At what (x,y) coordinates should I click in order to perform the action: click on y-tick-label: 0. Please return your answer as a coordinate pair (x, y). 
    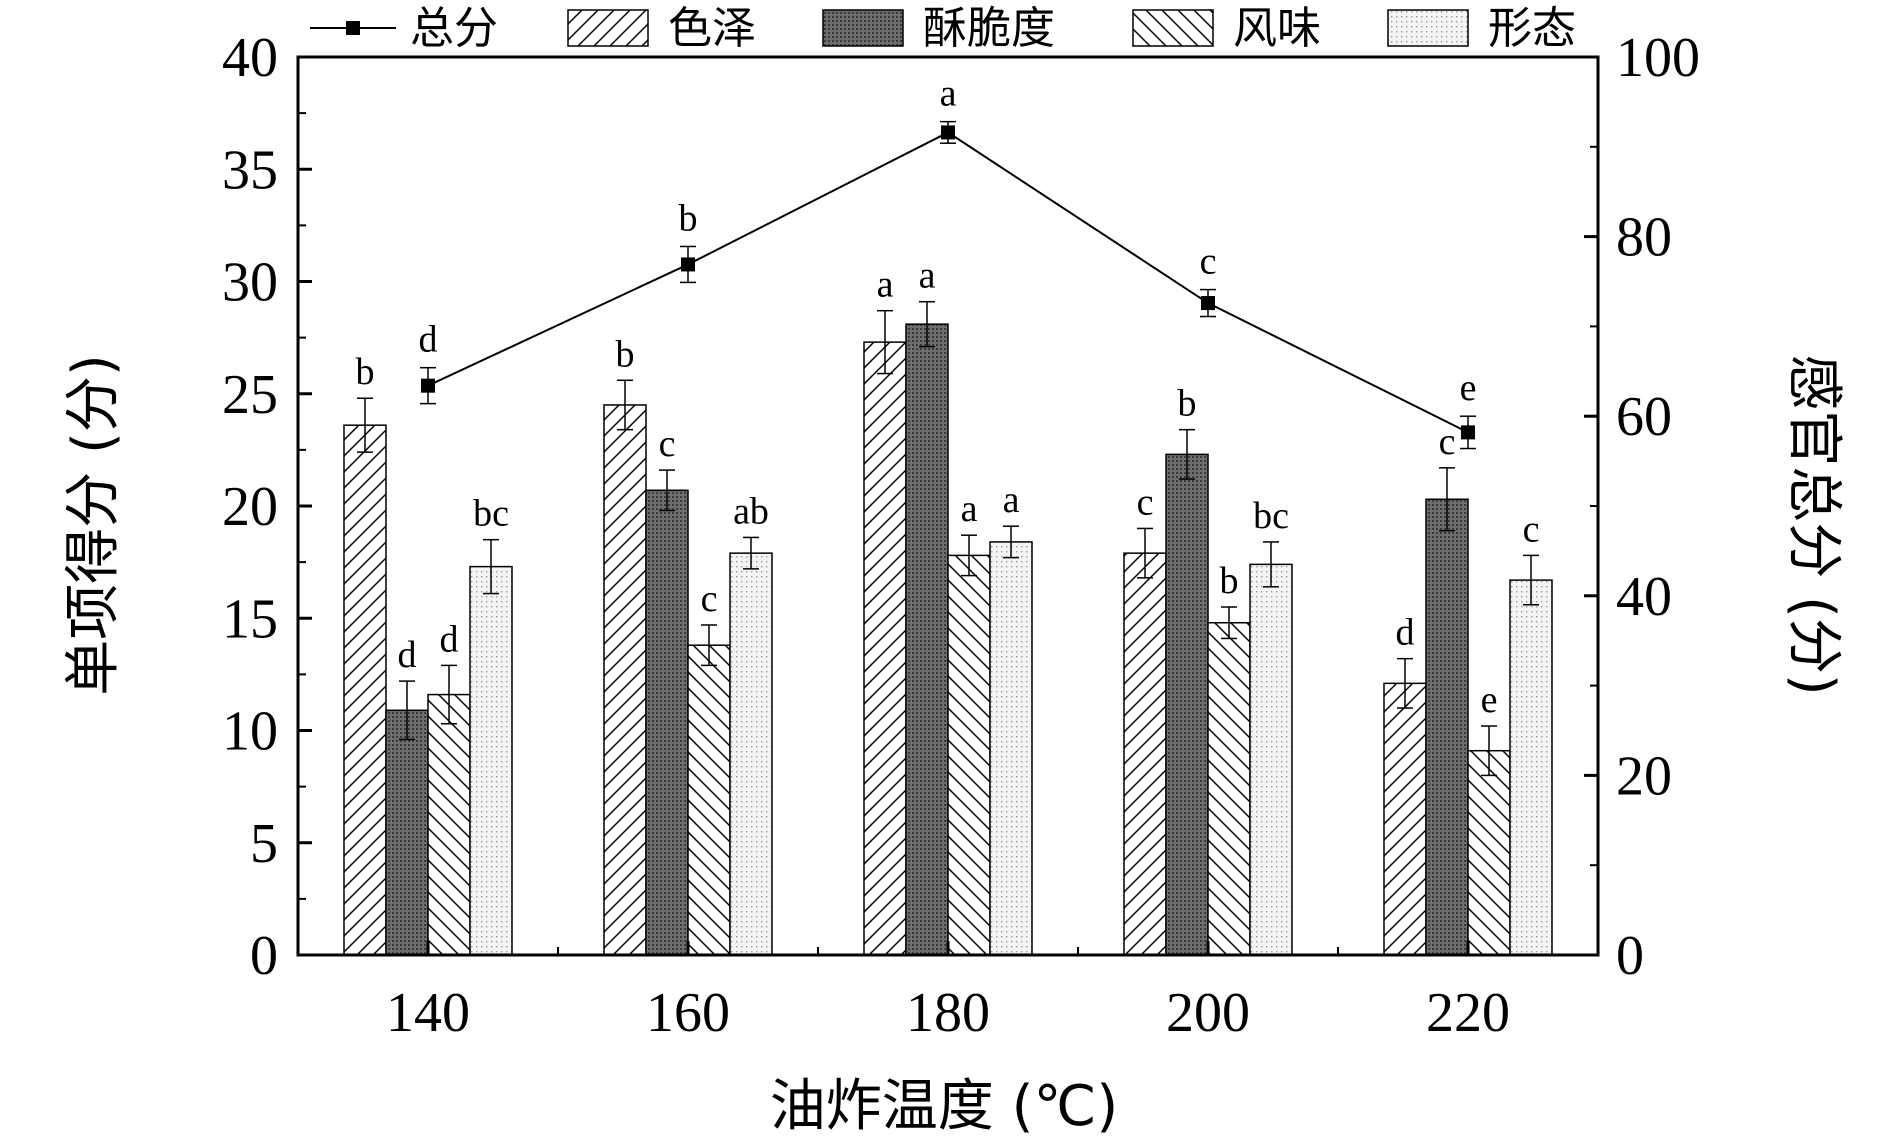
    Looking at the image, I should click on (264, 956).